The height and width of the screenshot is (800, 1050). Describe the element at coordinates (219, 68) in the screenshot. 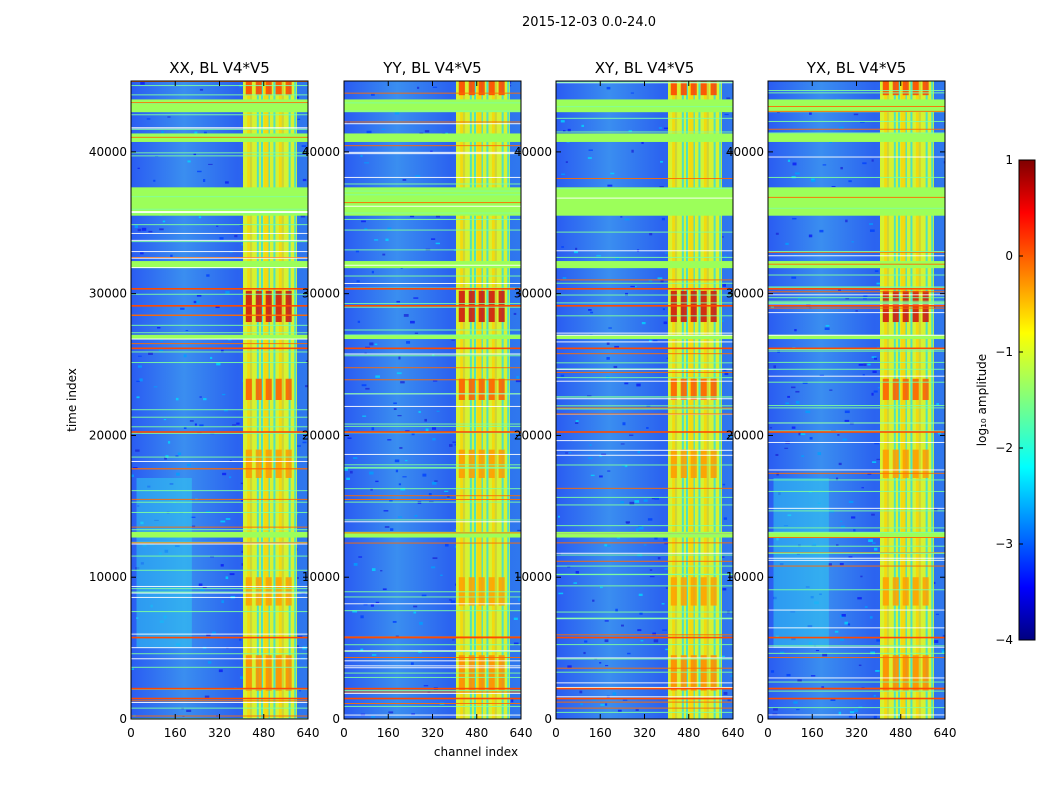

I see `panel-title: XX, BL V4*V5` at that location.